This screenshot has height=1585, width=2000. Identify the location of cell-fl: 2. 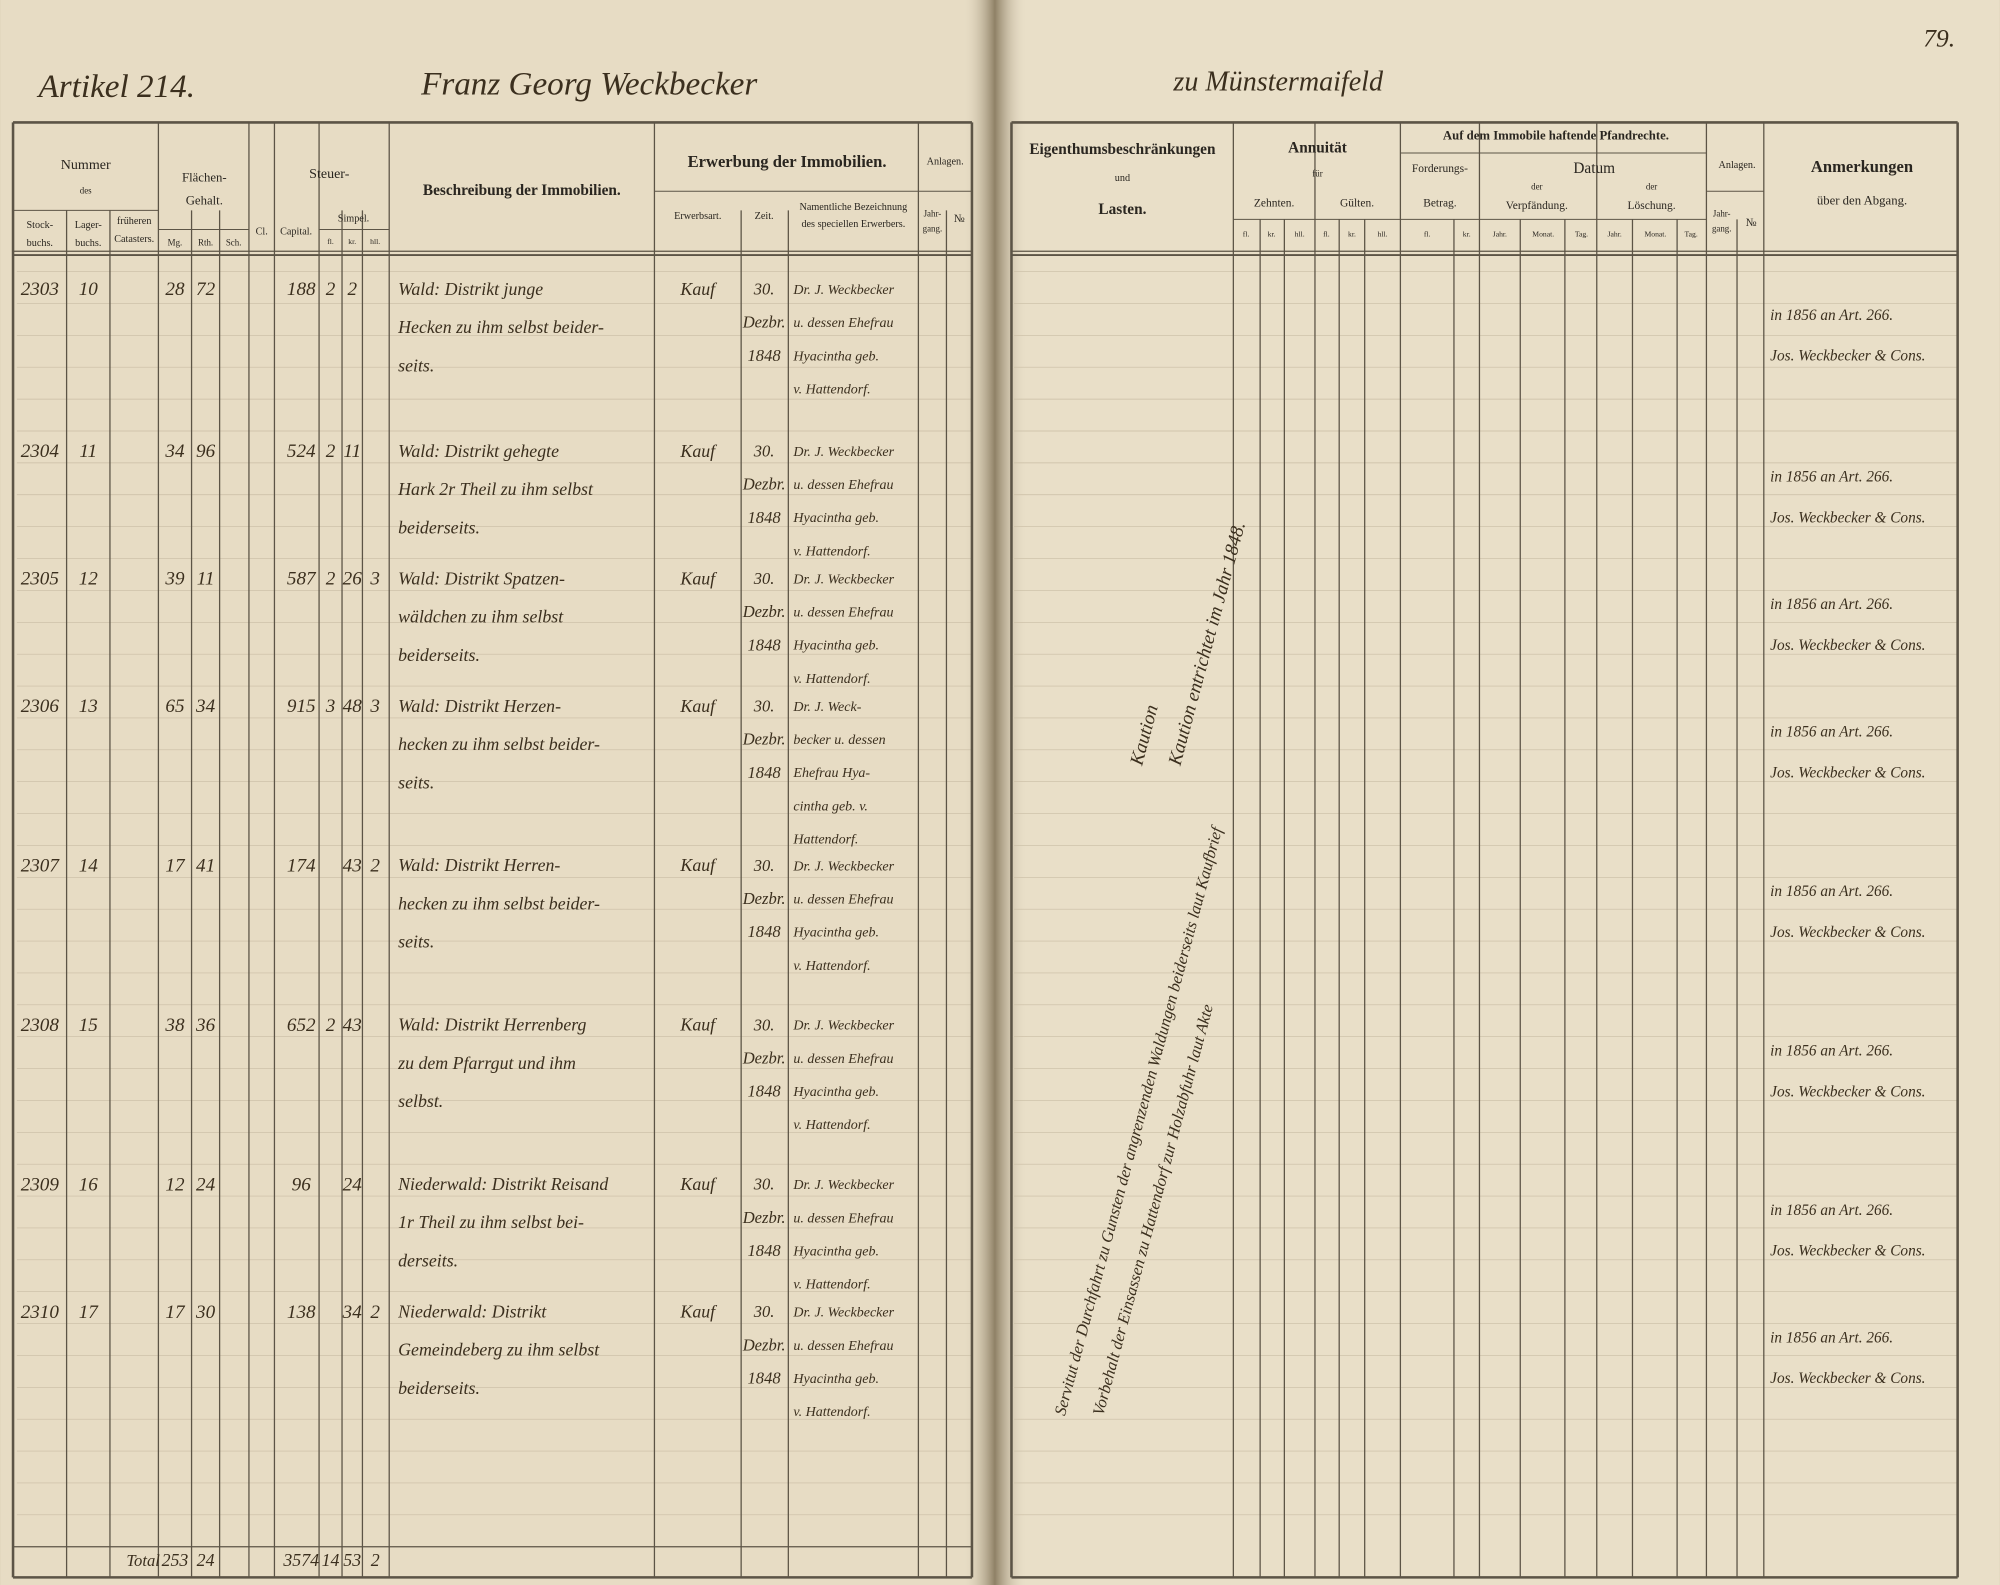
(331, 451).